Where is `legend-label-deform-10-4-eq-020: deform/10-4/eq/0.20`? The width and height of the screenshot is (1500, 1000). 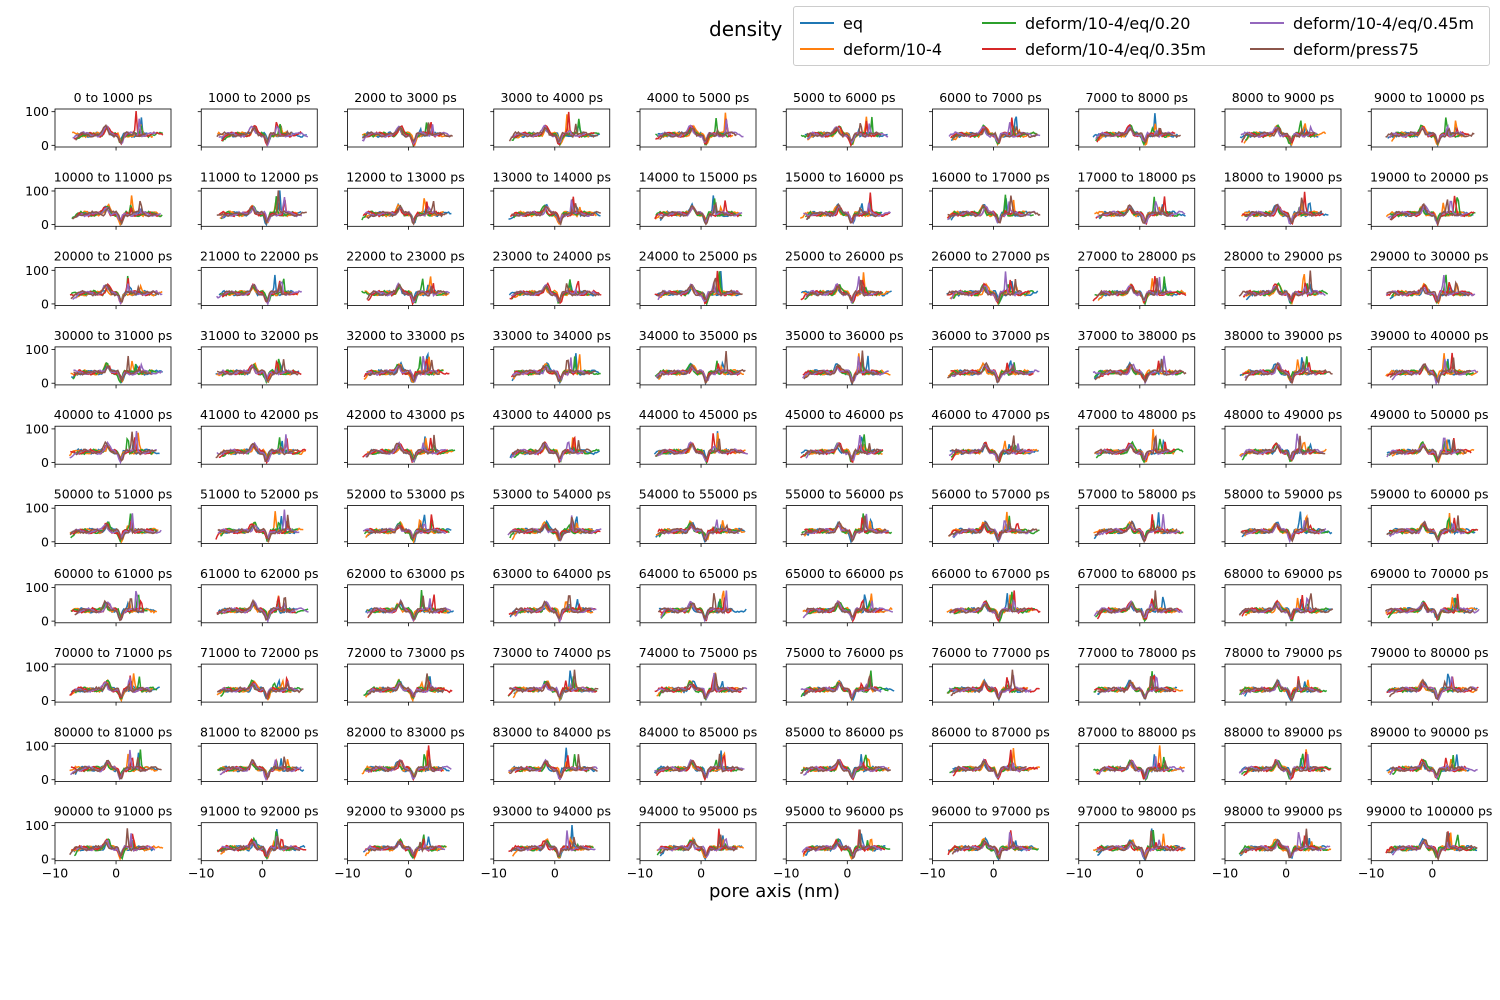
legend-label-deform-10-4-eq-020: deform/10-4/eq/0.20 is located at coordinates (1108, 23).